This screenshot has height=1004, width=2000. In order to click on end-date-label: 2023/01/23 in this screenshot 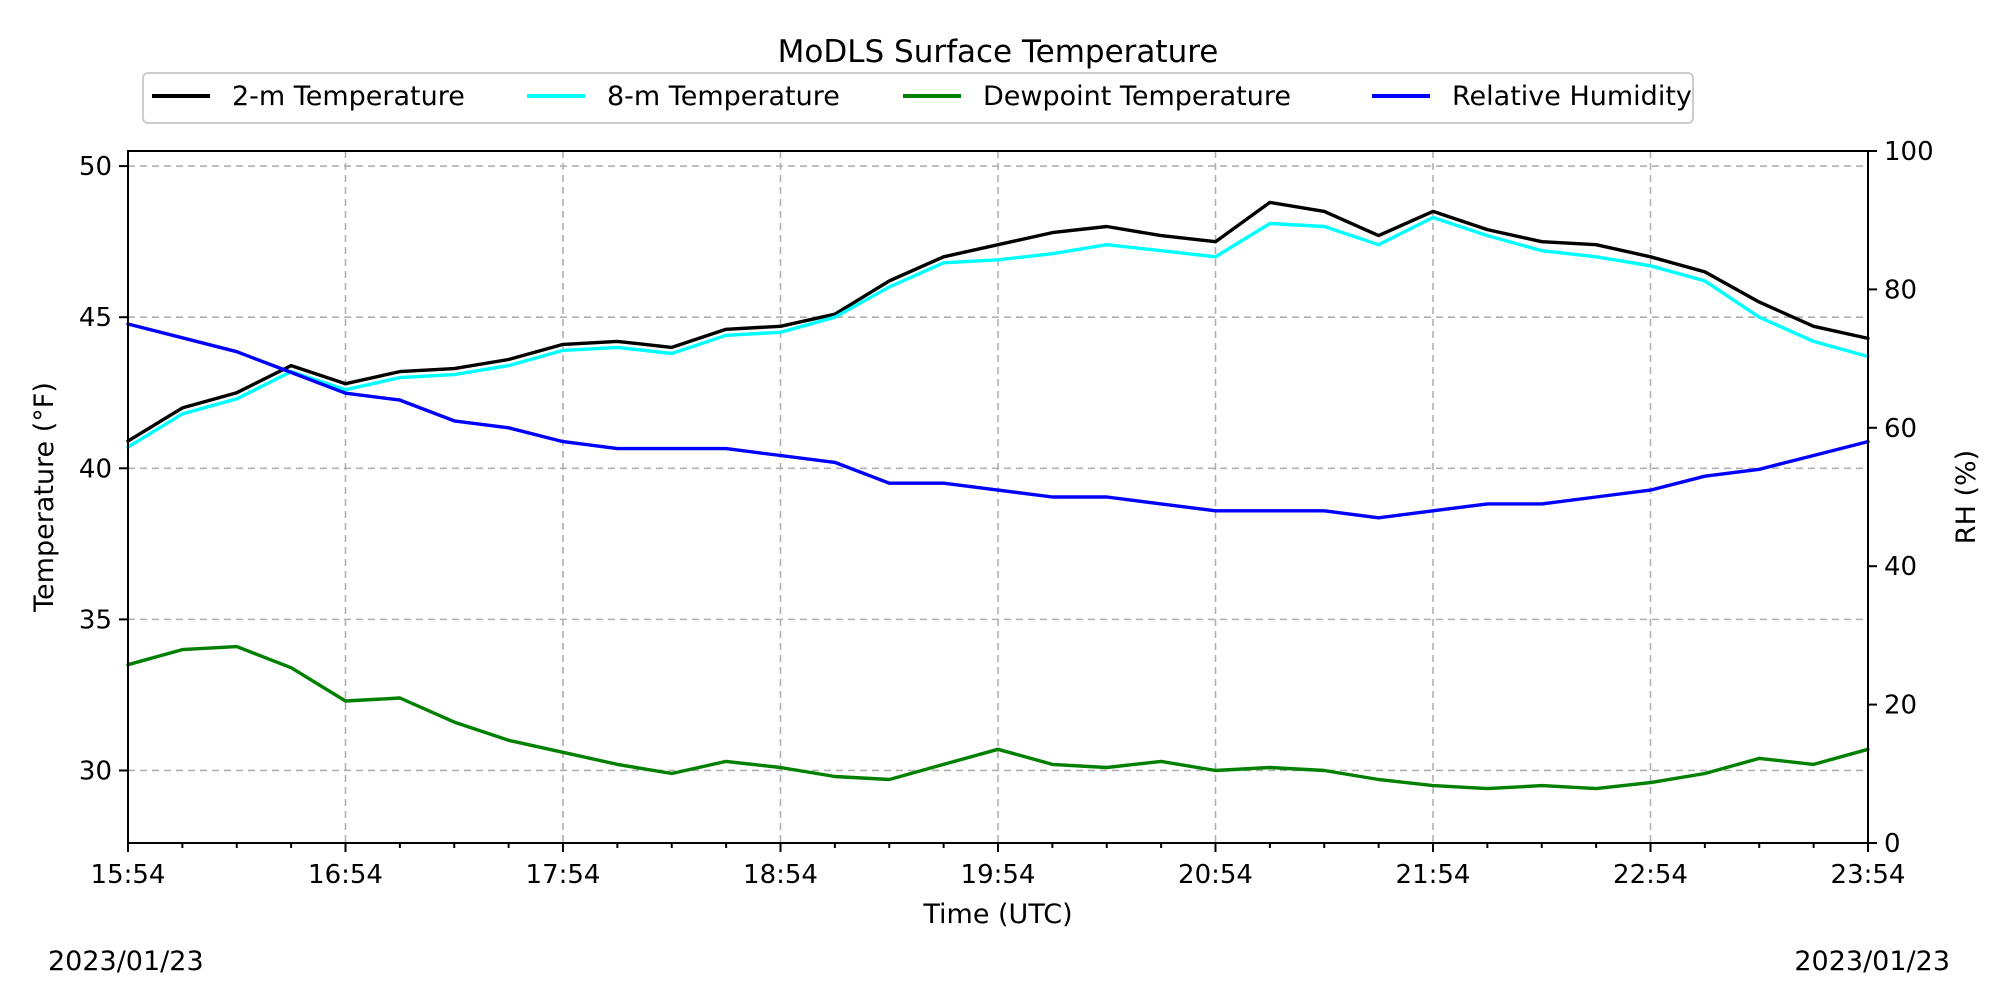, I will do `click(1872, 961)`.